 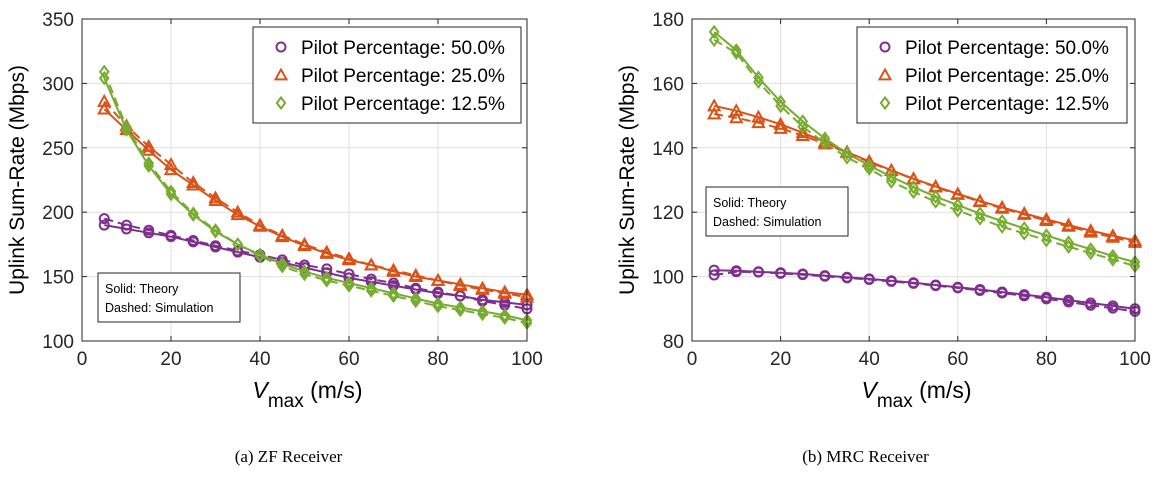 I want to click on y-tick-label: 100, so click(x=58, y=342).